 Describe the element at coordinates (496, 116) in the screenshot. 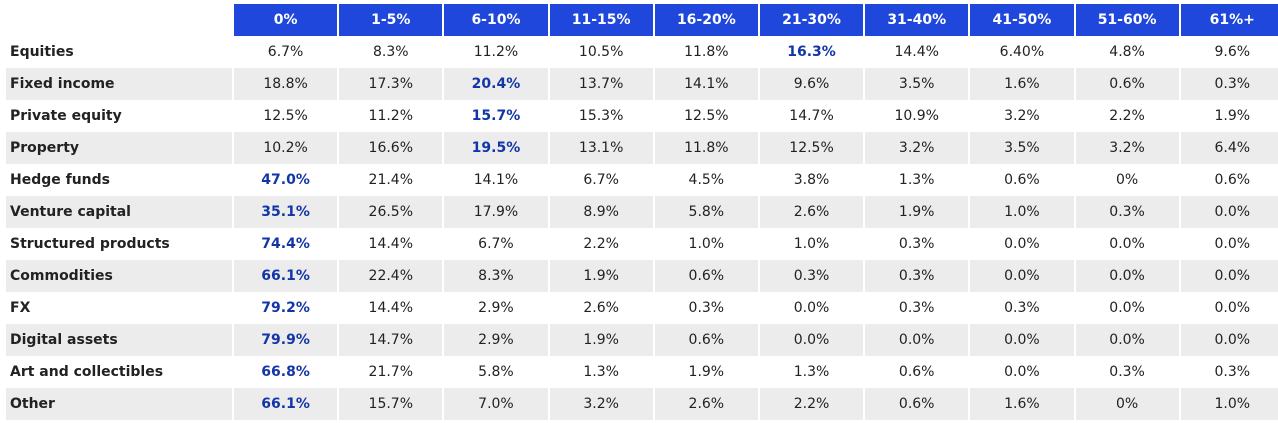

I see `highlighted-value-cell: 15.7%` at that location.